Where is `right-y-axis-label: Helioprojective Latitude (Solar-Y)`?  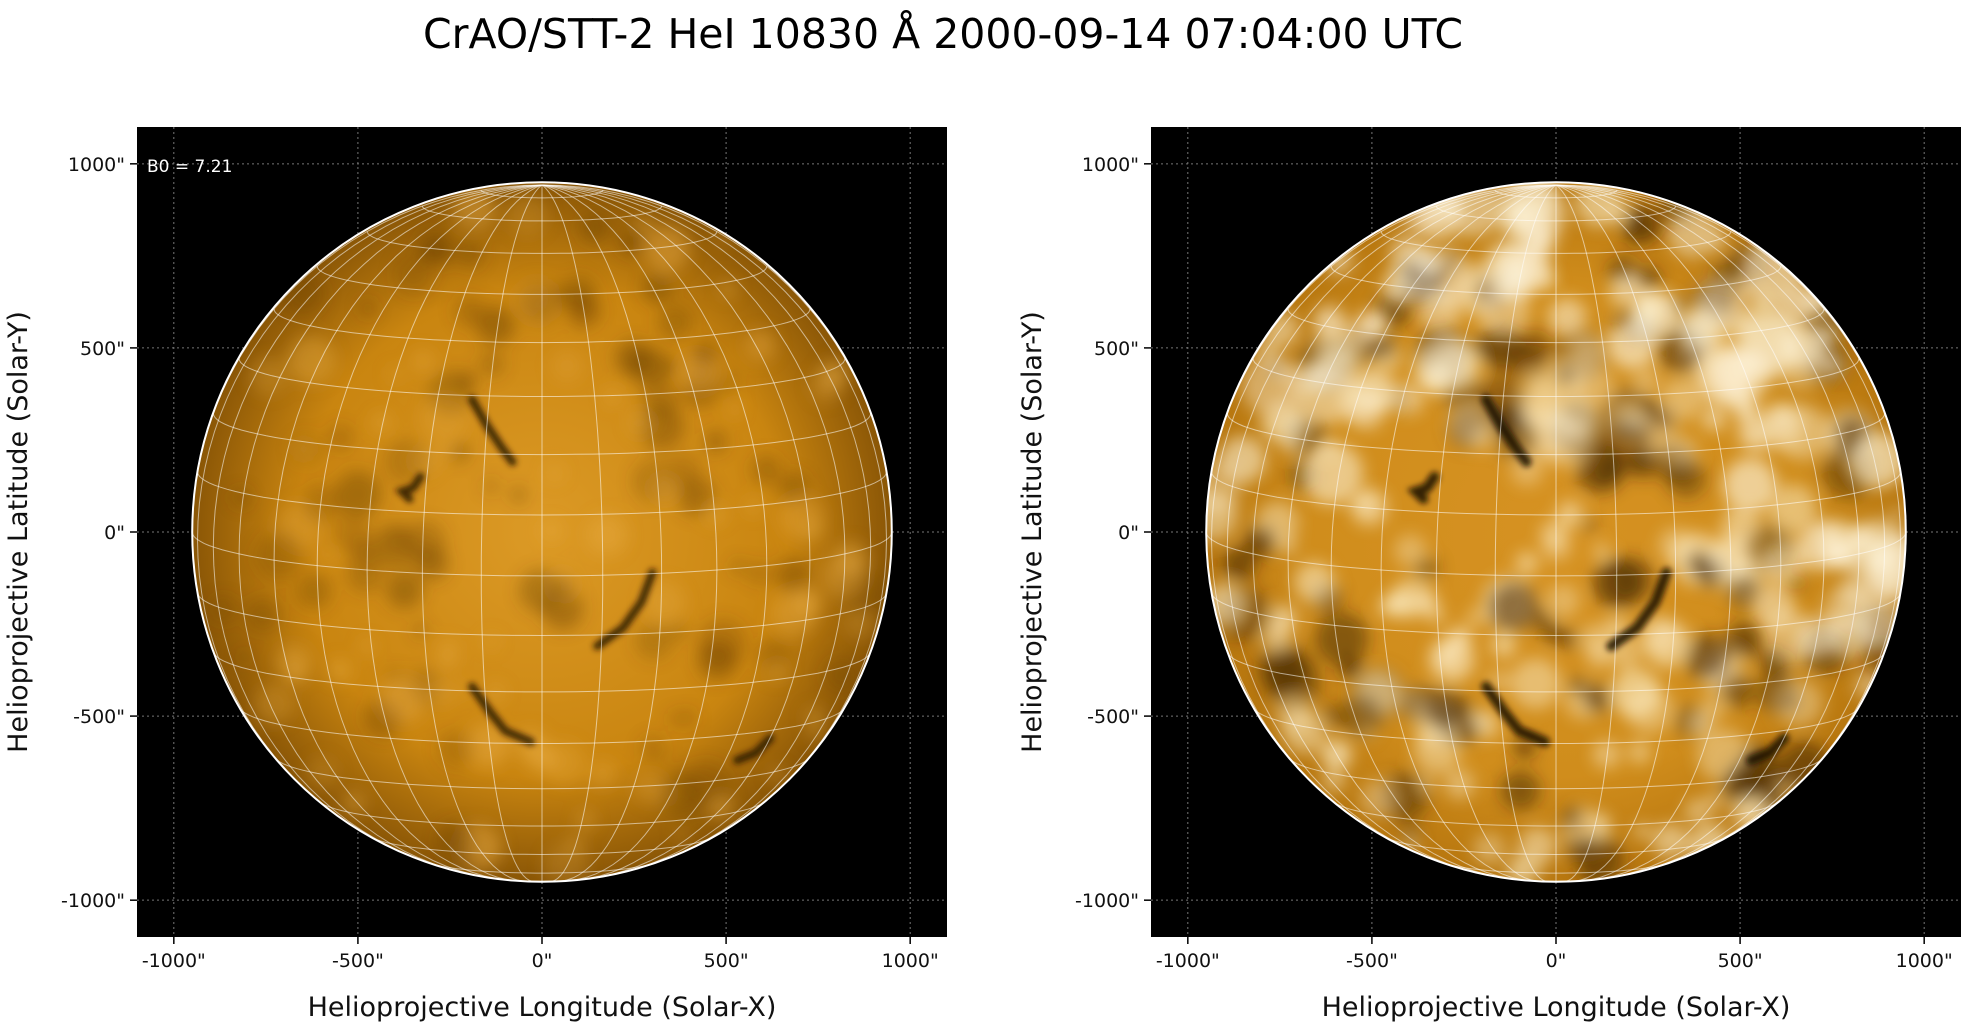
right-y-axis-label: Helioprojective Latitude (Solar-Y) is located at coordinates (1032, 532).